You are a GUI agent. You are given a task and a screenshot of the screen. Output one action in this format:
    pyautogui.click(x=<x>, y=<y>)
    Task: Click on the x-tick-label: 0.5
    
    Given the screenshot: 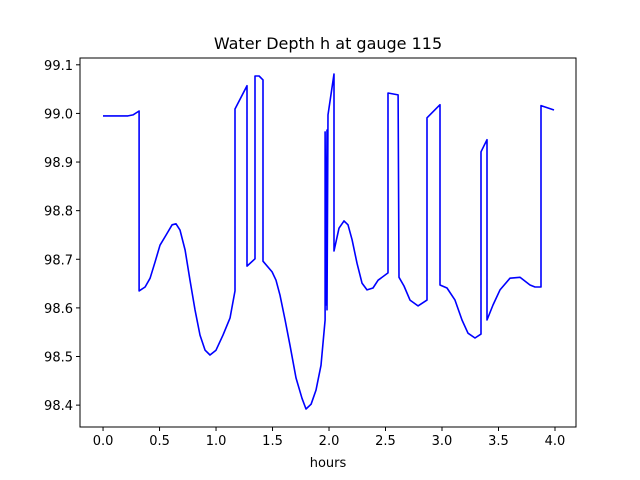 What is the action you would take?
    pyautogui.click(x=159, y=441)
    